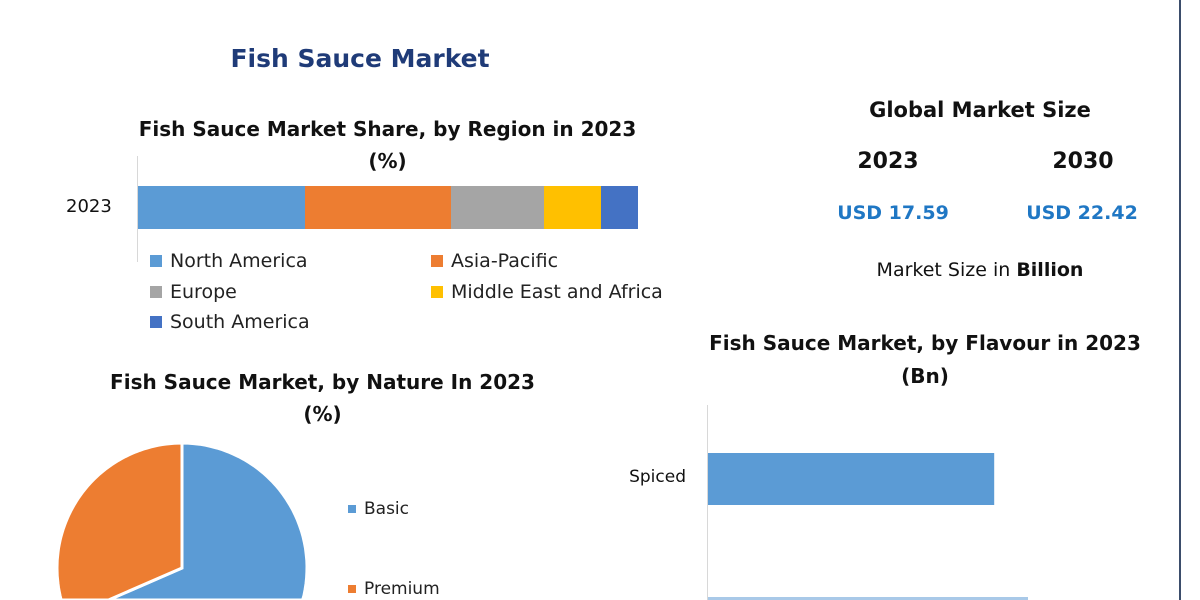 The image size is (1200, 600). I want to click on value-2023: USD 17.59, so click(893, 213).